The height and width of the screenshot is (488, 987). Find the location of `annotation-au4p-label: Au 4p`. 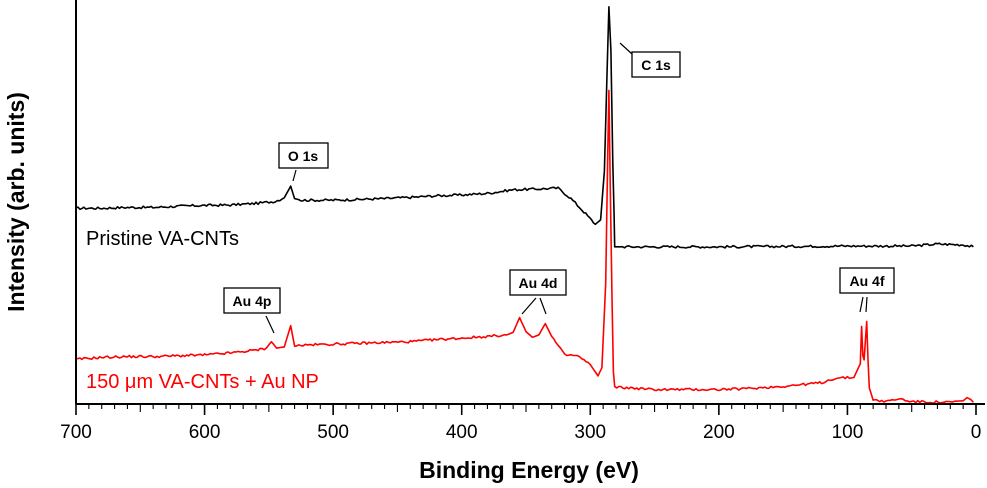

annotation-au4p-label: Au 4p is located at coordinates (252, 301).